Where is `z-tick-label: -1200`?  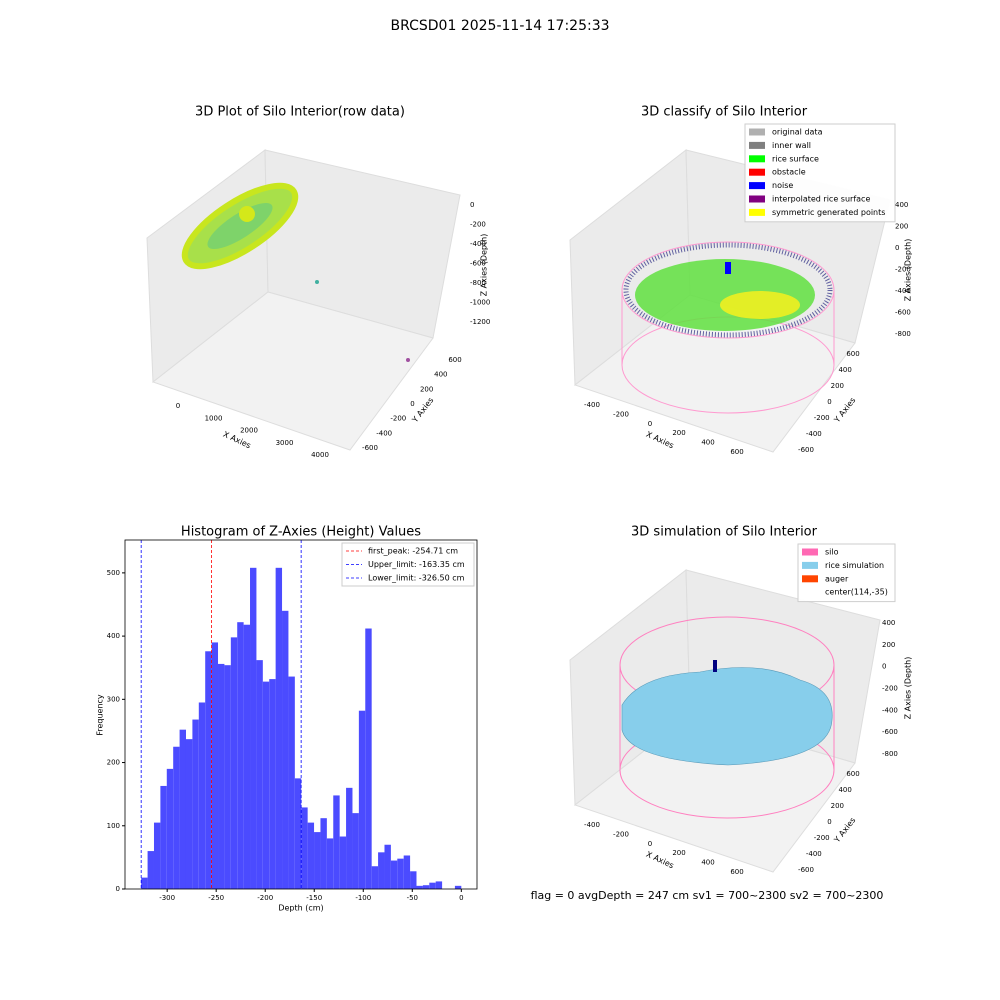 z-tick-label: -1200 is located at coordinates (480, 322).